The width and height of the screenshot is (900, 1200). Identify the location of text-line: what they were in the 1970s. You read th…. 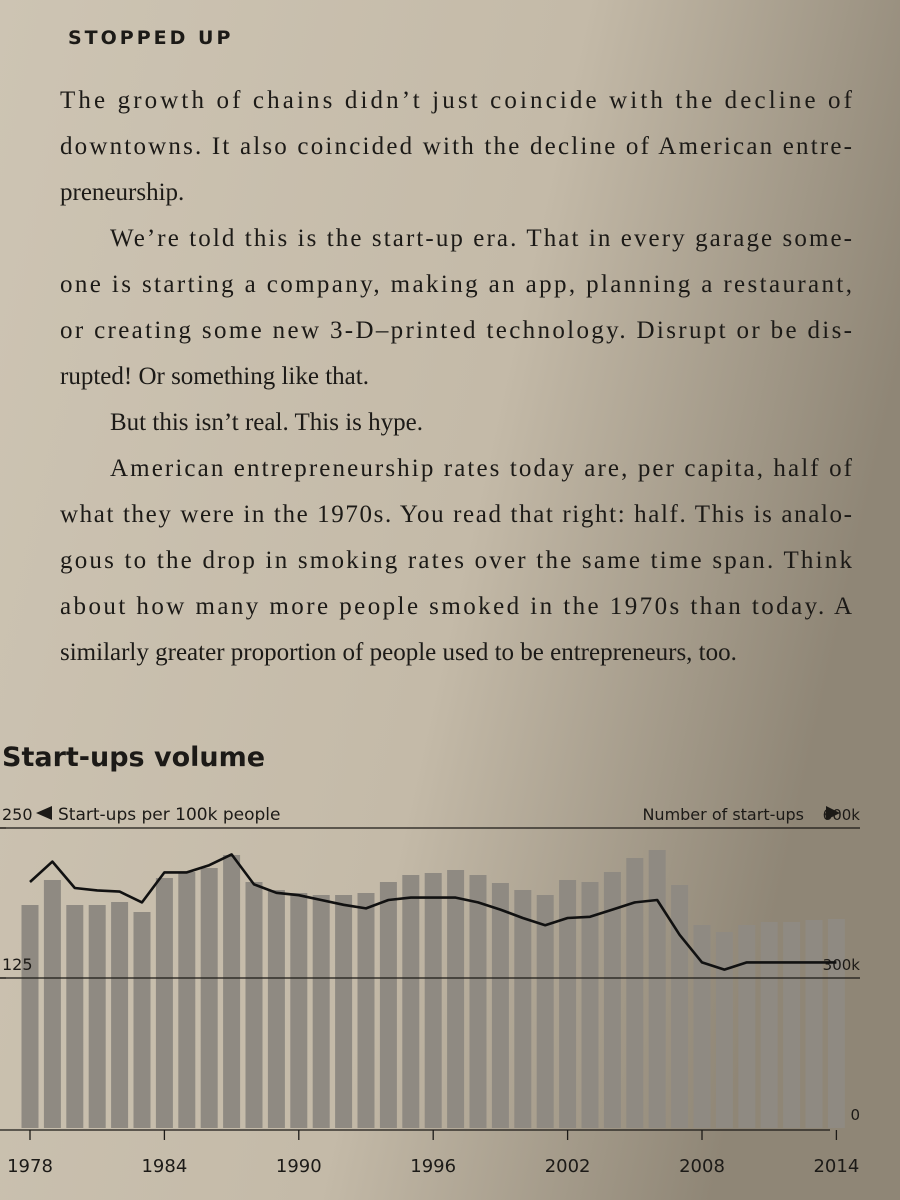
(456, 514).